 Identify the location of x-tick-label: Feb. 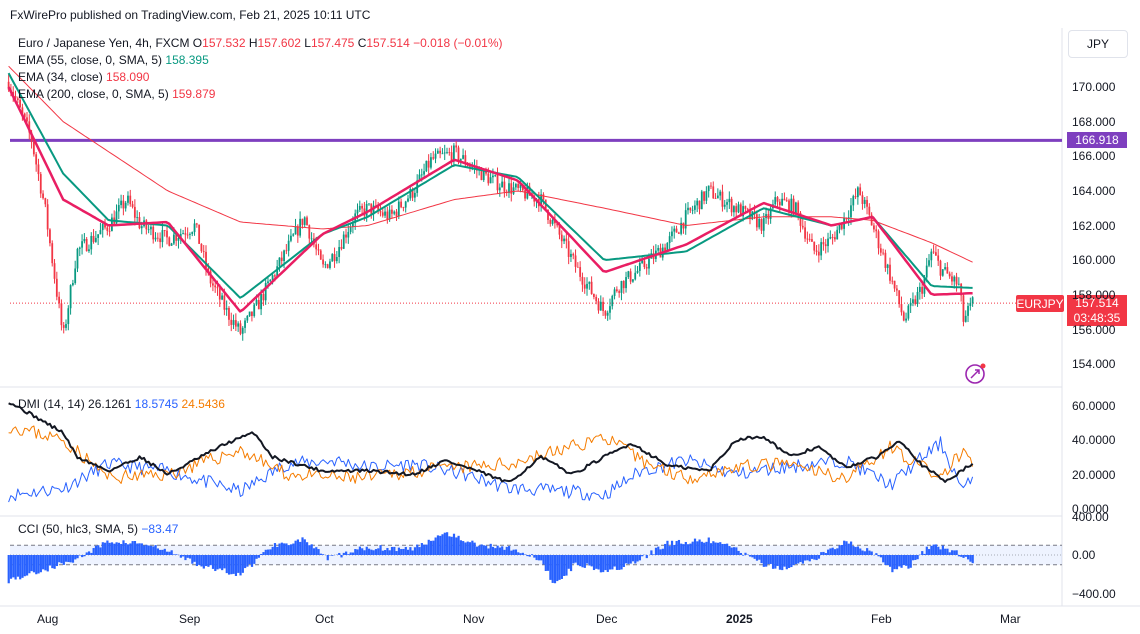
(881, 619).